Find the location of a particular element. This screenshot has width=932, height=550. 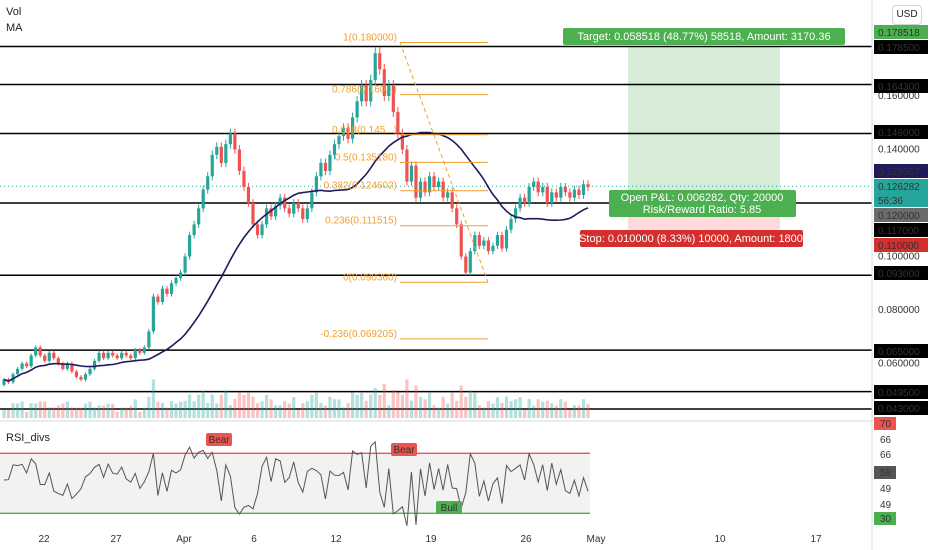

price-axis-tick: 0.160000 is located at coordinates (899, 96).